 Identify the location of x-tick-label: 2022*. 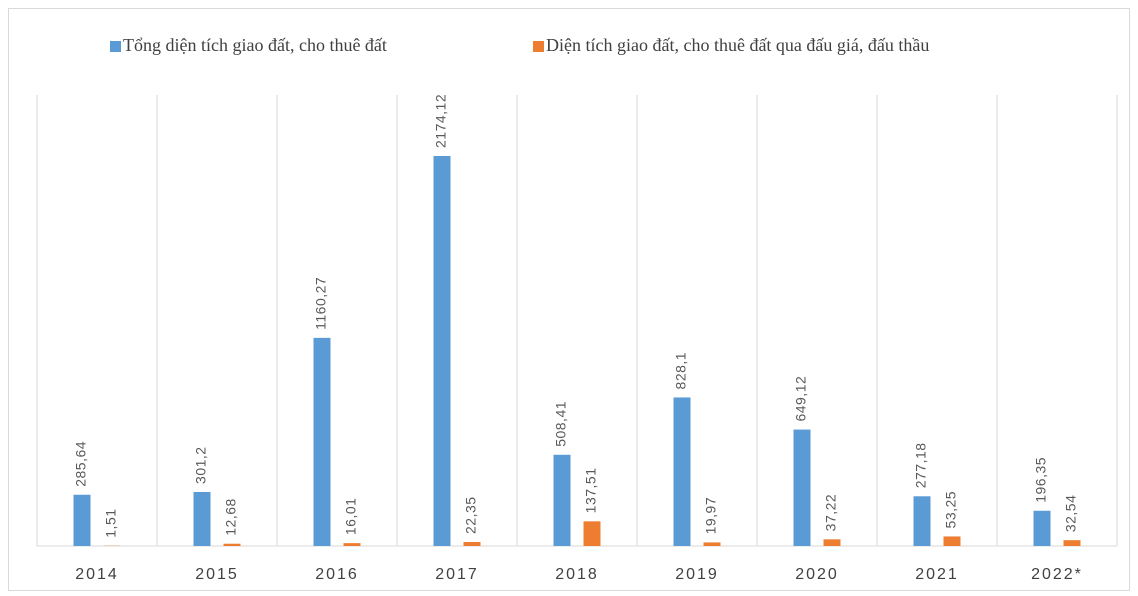
(1057, 574).